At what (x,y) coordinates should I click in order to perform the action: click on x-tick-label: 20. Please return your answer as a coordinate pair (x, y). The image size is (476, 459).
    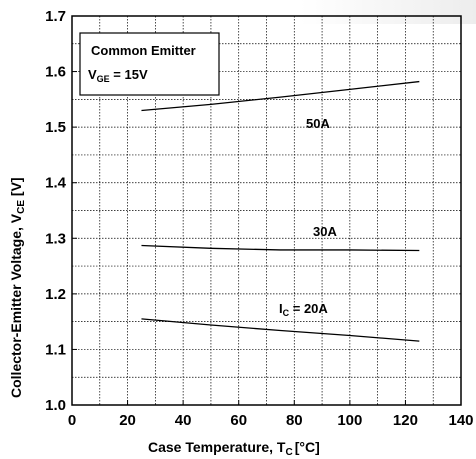
    Looking at the image, I should click on (127, 420).